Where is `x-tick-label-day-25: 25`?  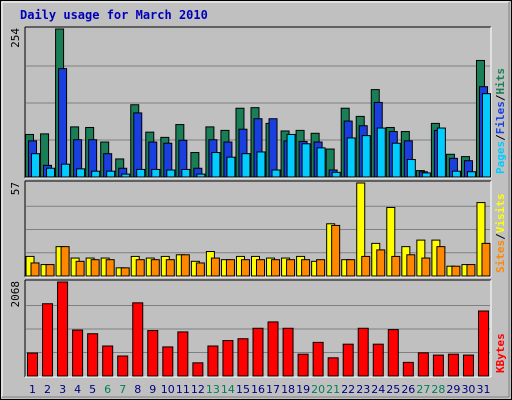
x-tick-label-day-25: 25 is located at coordinates (393, 389).